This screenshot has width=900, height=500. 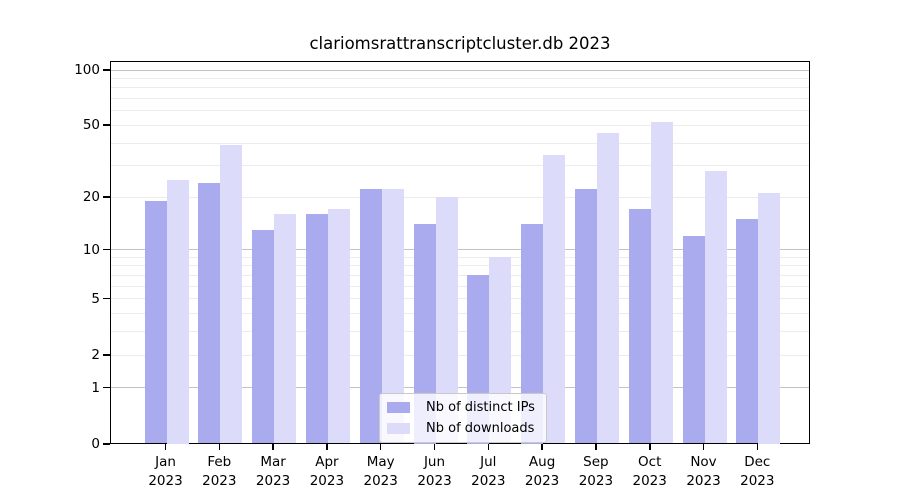 I want to click on bar-sep-distinct-ips, so click(x=585, y=316).